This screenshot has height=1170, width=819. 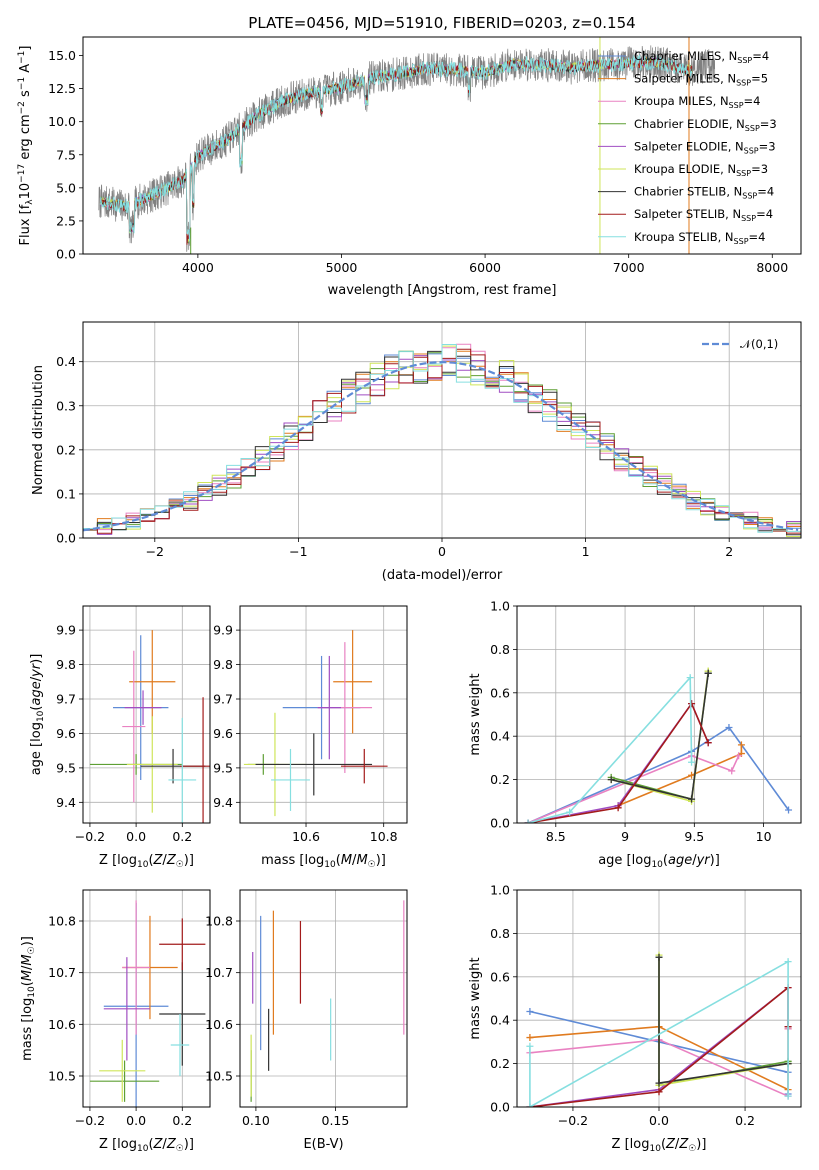 What do you see at coordinates (66, 699) in the screenshot?
I see `y-tick-label: 9.7` at bounding box center [66, 699].